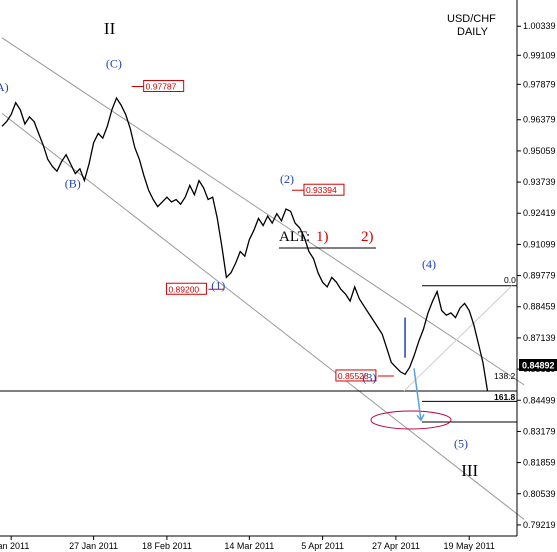 This screenshot has height=552, width=557. Describe the element at coordinates (539, 276) in the screenshot. I see `y-tick-label: 0.89779` at that location.